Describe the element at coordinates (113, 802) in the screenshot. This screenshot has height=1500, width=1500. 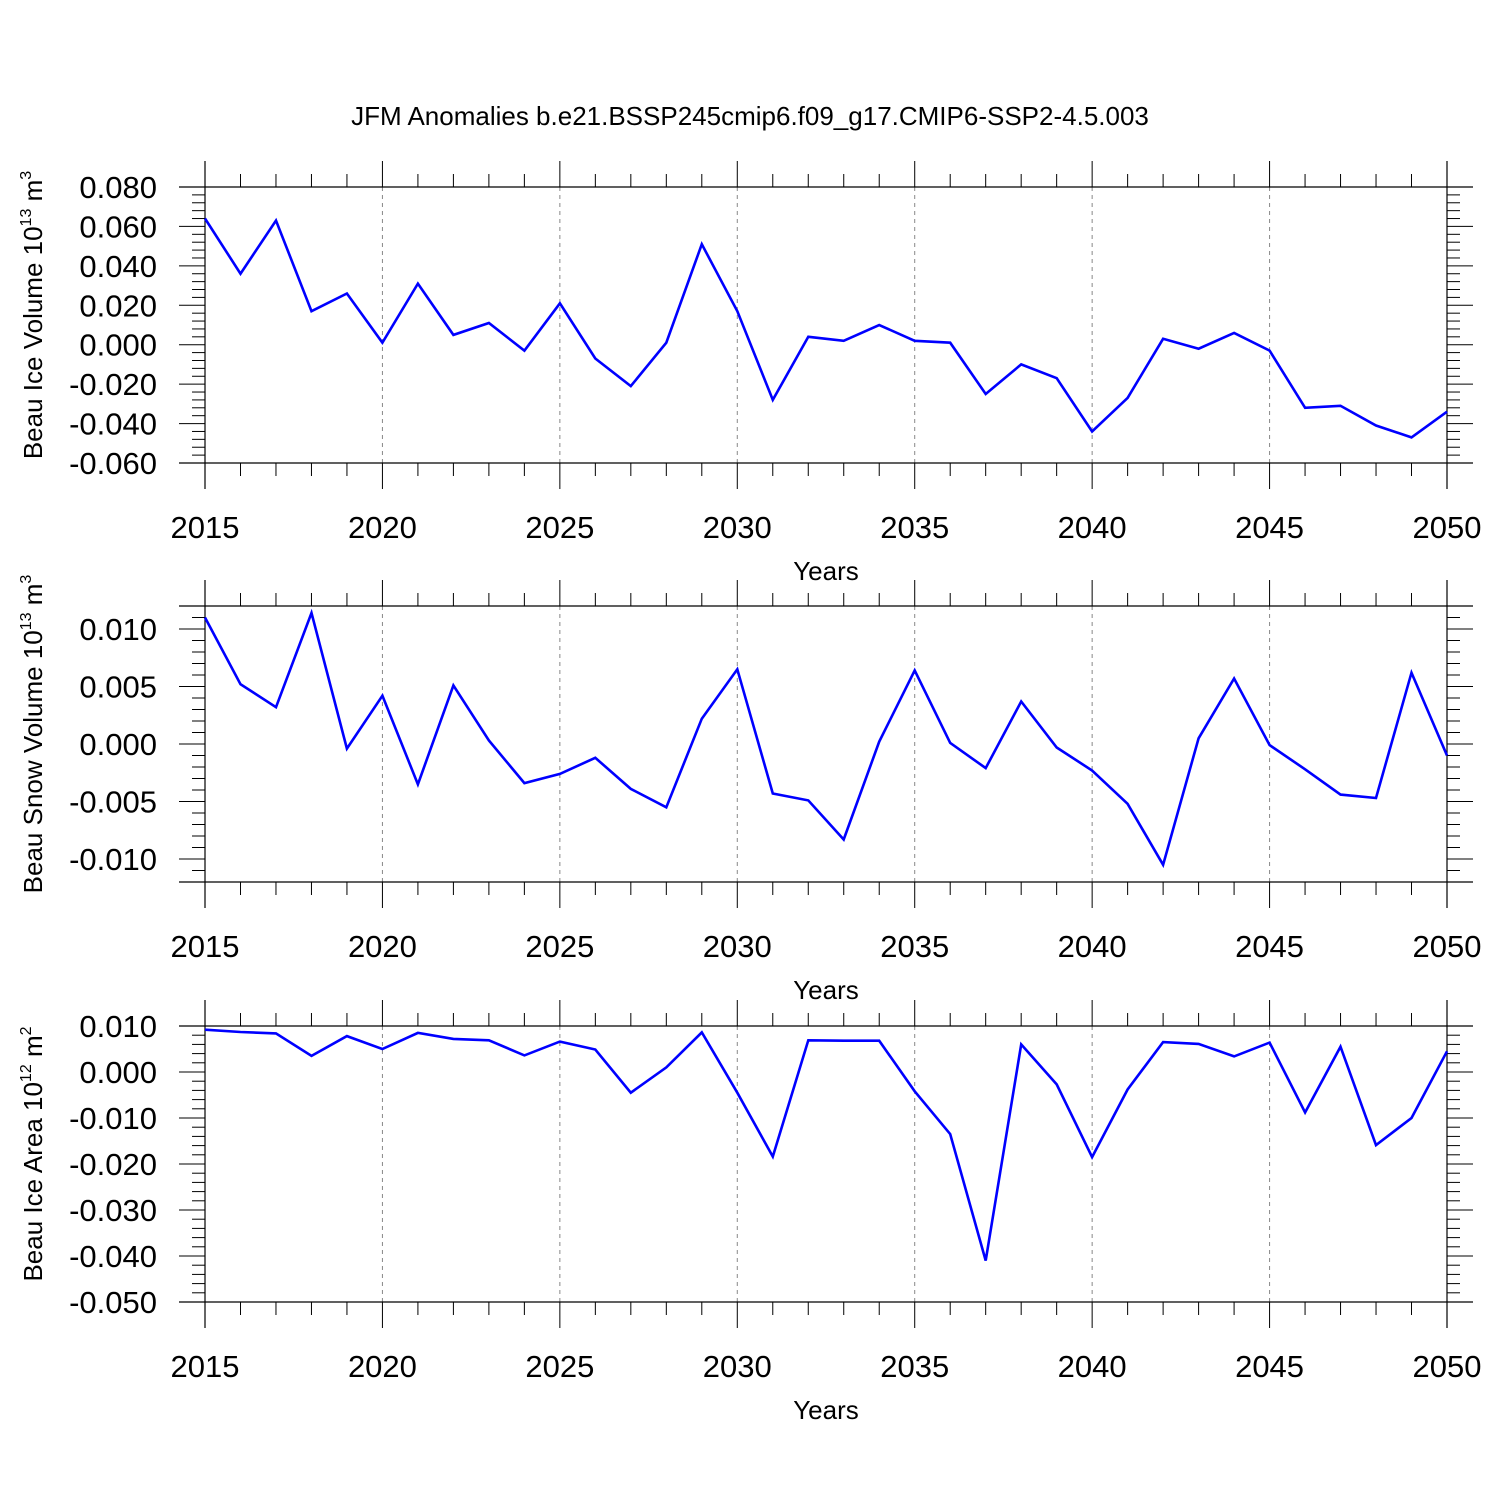
I see `y-tick-label: -0.005` at that location.